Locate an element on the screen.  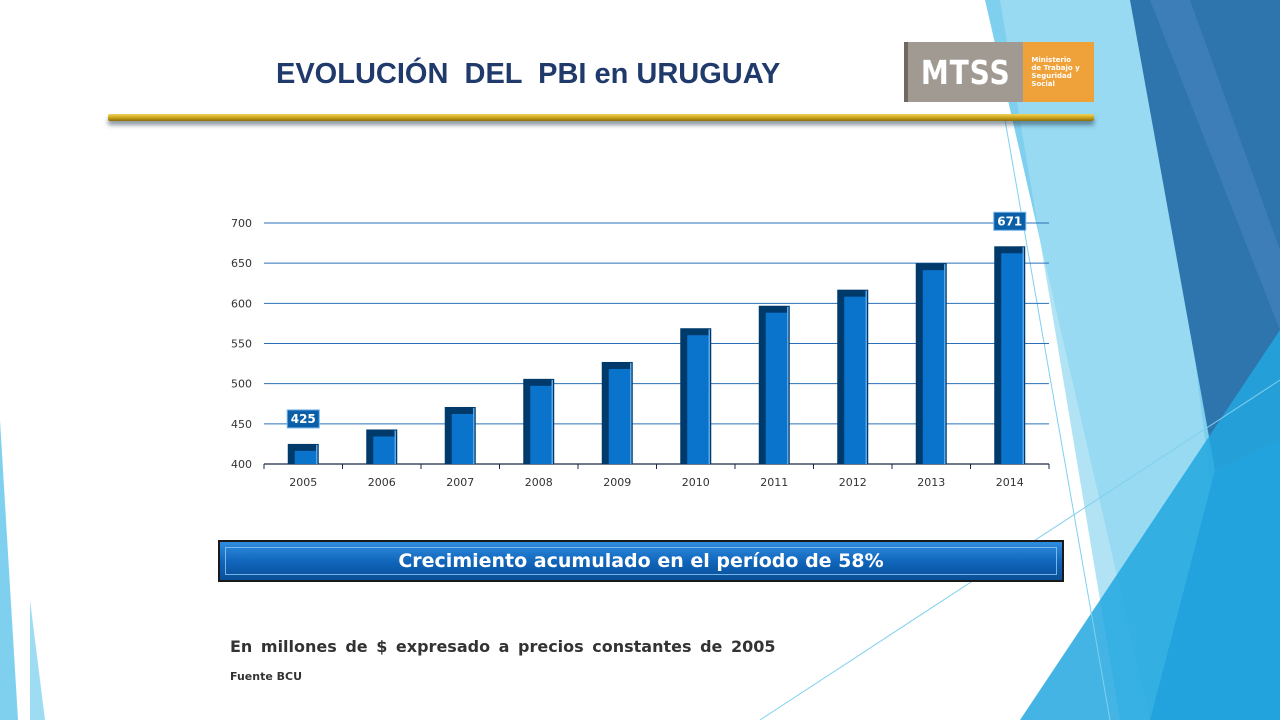
bar-2011 is located at coordinates (774, 384).